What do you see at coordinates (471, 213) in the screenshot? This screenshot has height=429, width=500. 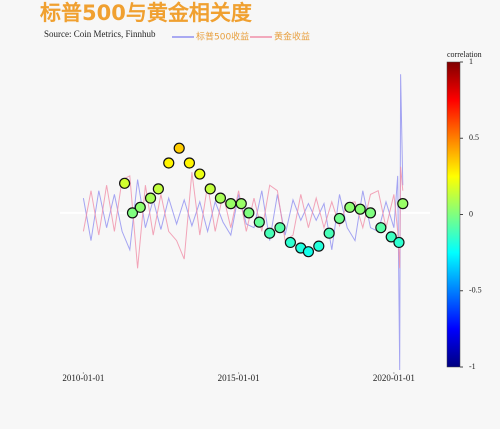 I see `colorbar-tick-label: 0` at bounding box center [471, 213].